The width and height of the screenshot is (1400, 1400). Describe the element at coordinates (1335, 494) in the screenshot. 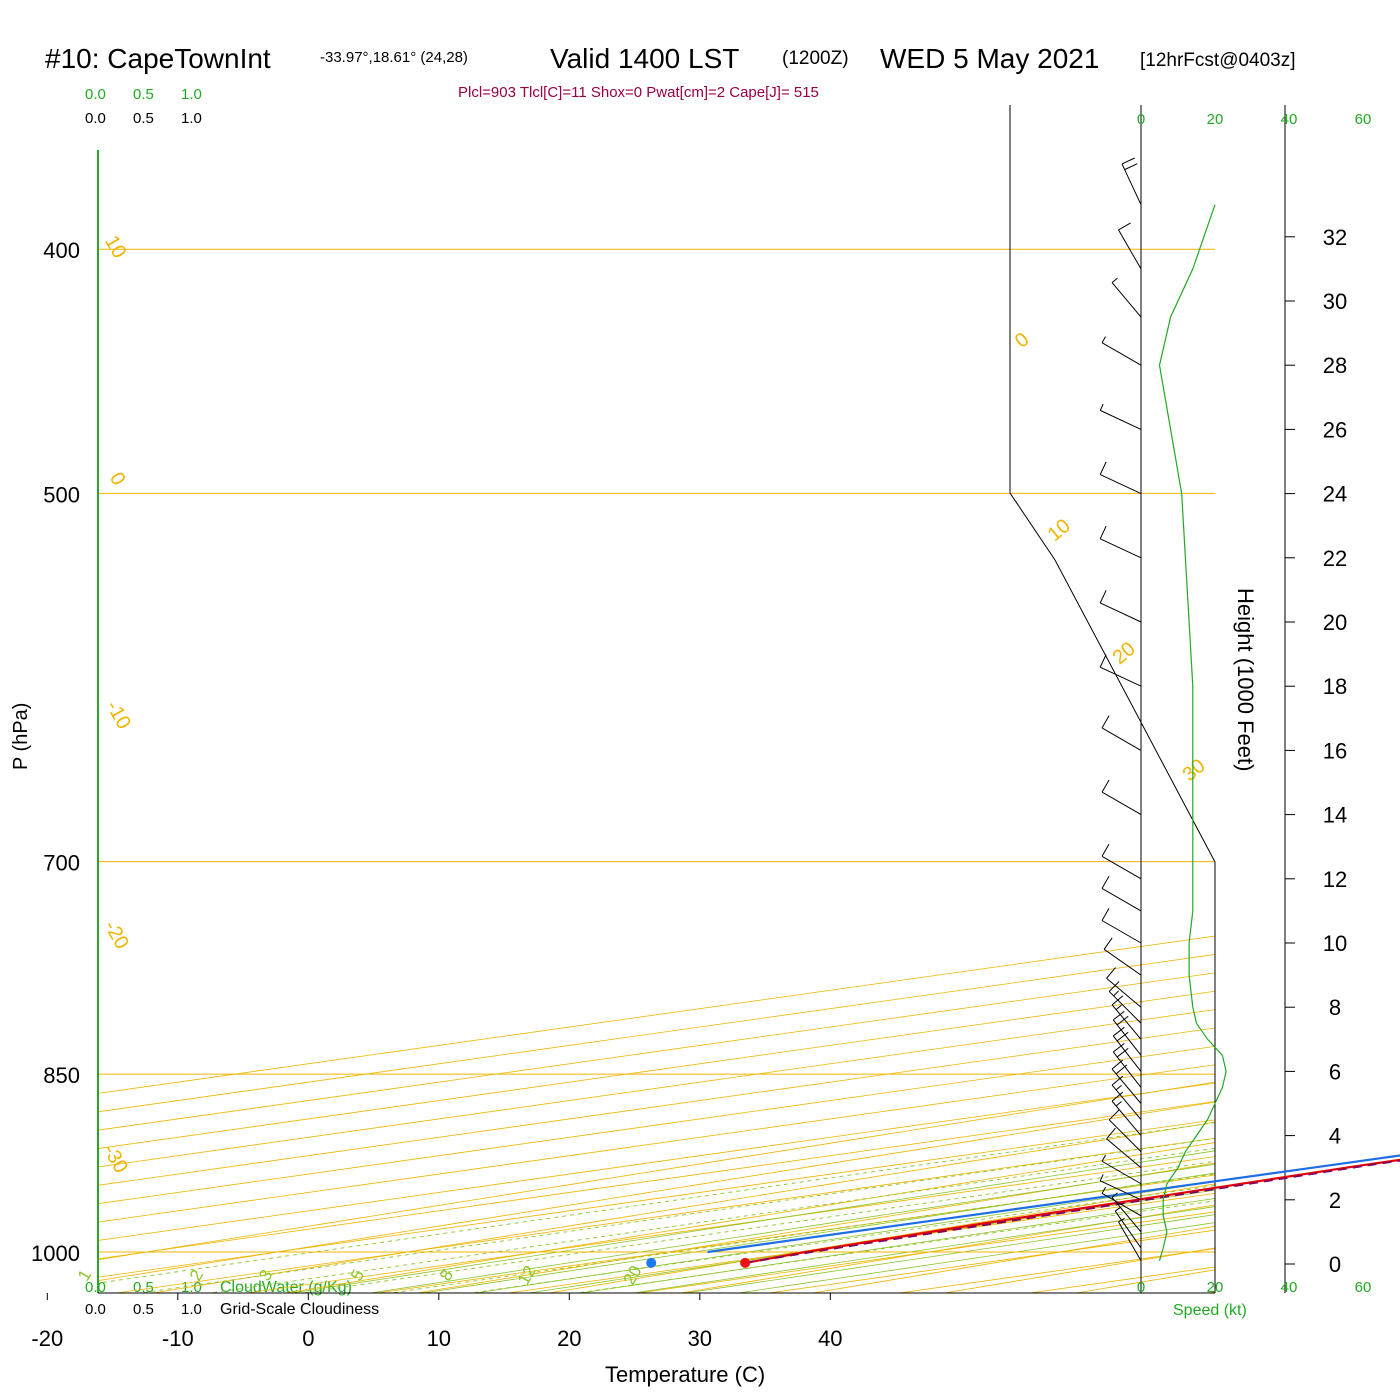

I see `height-tick-label: 24` at that location.